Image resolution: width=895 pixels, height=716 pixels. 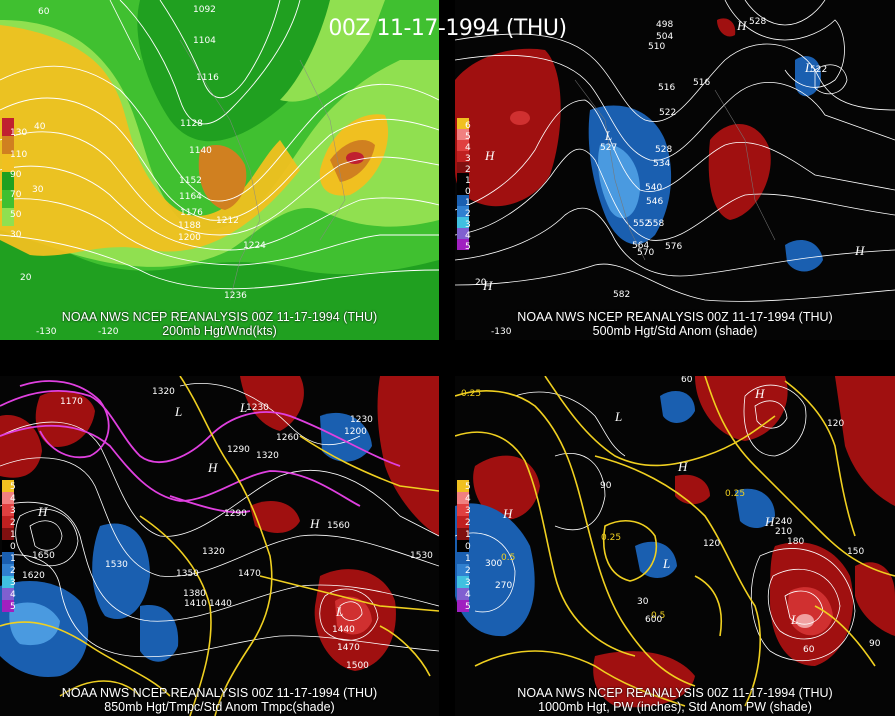 What do you see at coordinates (227, 221) in the screenshot?
I see `contour-label: 1212` at bounding box center [227, 221].